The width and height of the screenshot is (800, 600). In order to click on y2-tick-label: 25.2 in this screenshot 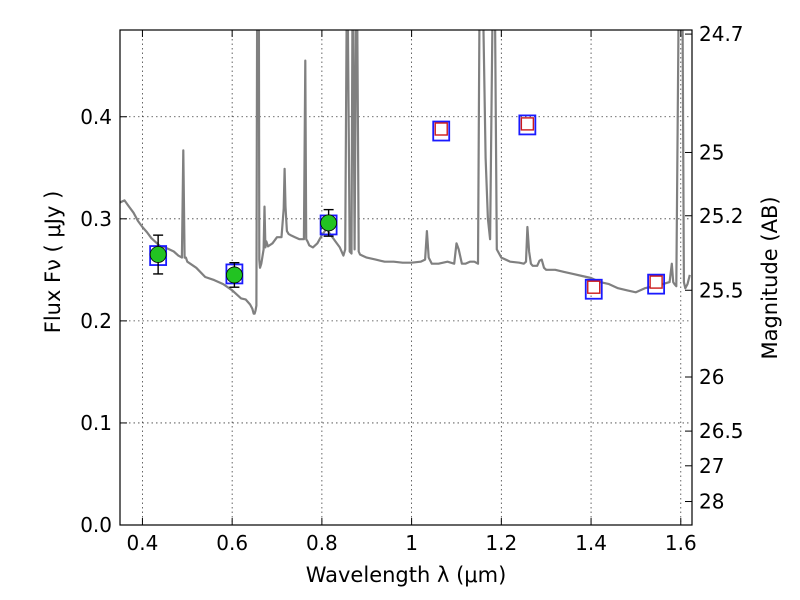, I will do `click(721, 216)`.